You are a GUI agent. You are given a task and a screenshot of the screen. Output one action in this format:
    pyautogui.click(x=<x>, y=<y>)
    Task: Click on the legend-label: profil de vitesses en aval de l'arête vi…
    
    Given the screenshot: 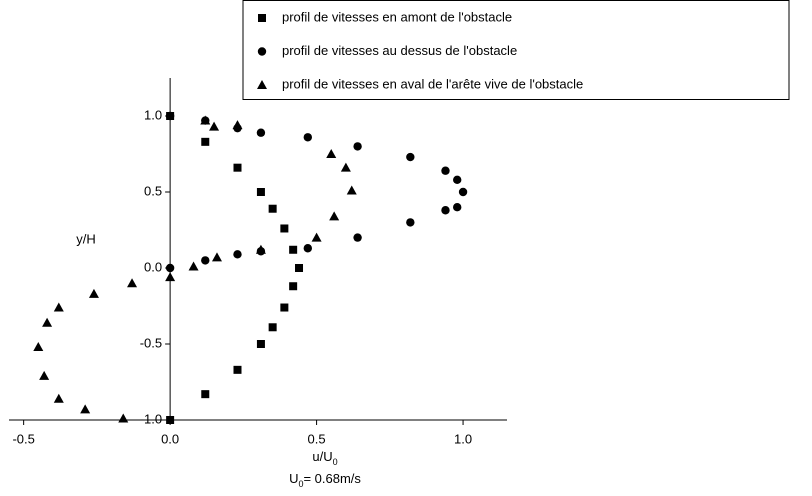 What is the action you would take?
    pyautogui.click(x=432, y=83)
    